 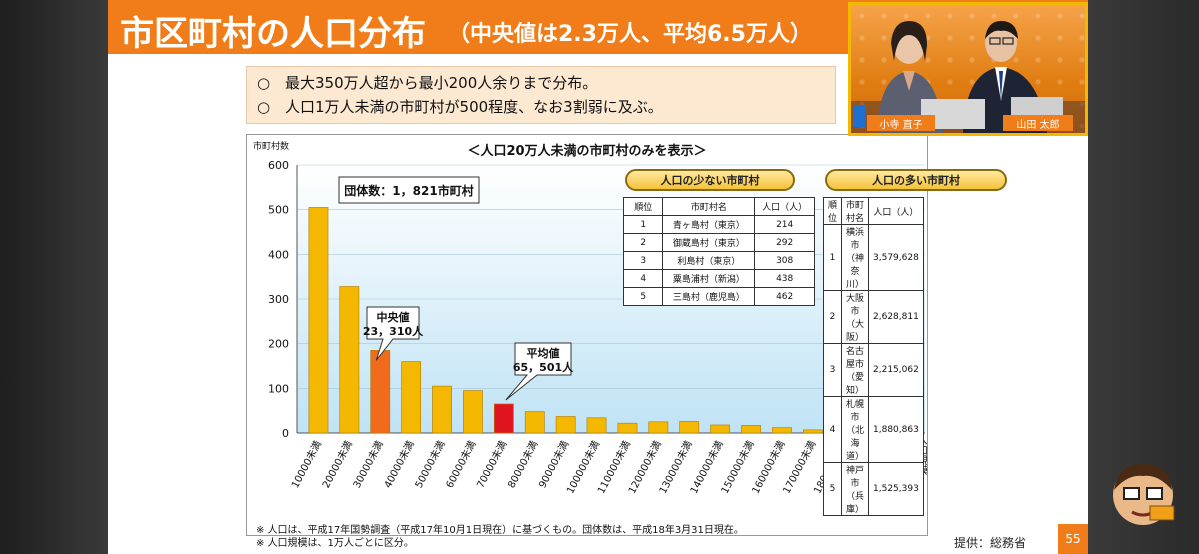 I want to click on table-cell: 御蔵島村（東京）, so click(x=709, y=242).